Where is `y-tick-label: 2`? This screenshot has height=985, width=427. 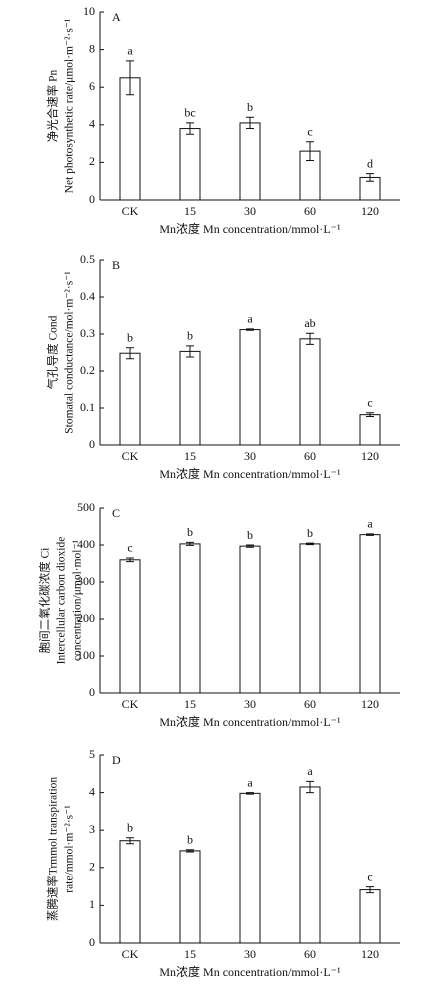 y-tick-label: 2 is located at coordinates (92, 161).